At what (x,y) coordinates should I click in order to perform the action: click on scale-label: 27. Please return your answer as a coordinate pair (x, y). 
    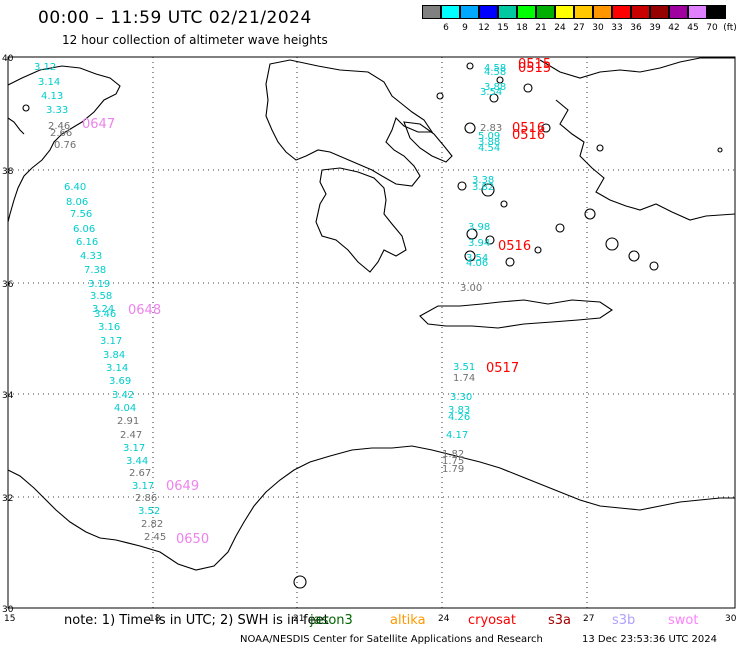
    Looking at the image, I should click on (579, 28).